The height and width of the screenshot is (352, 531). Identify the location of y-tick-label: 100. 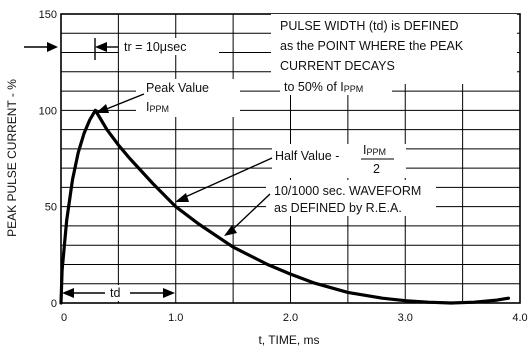
(48, 111).